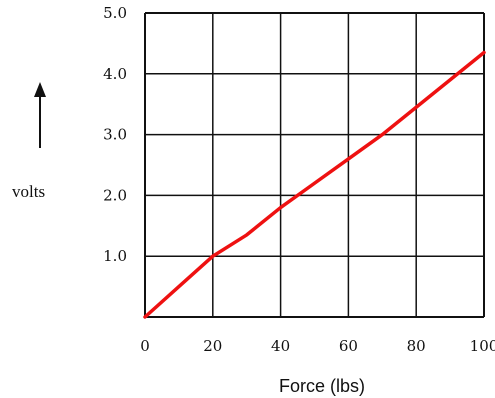 The width and height of the screenshot is (495, 398). What do you see at coordinates (322, 386) in the screenshot?
I see `x-axis-title: Force (lbs)` at bounding box center [322, 386].